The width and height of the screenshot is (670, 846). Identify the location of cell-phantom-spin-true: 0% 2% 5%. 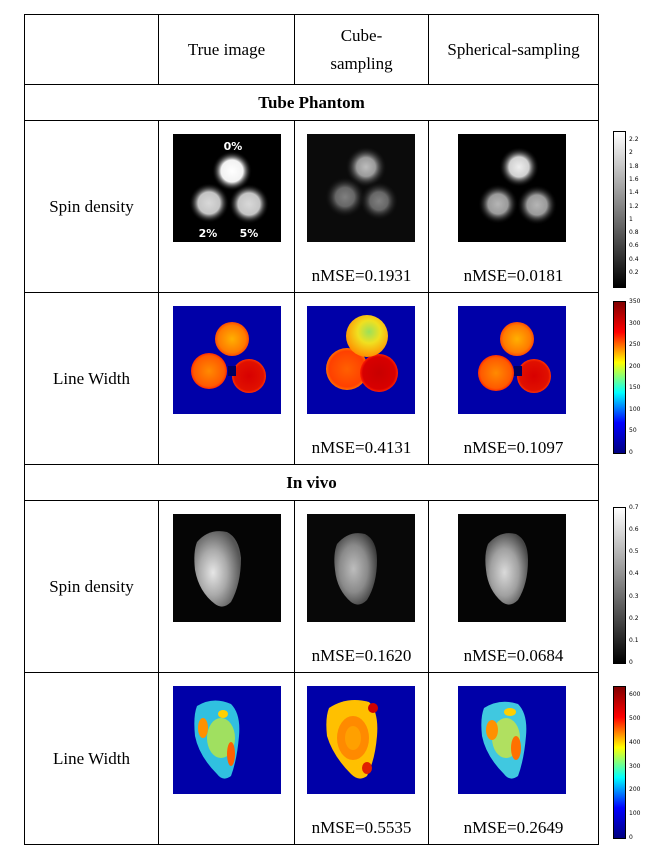
(226, 206).